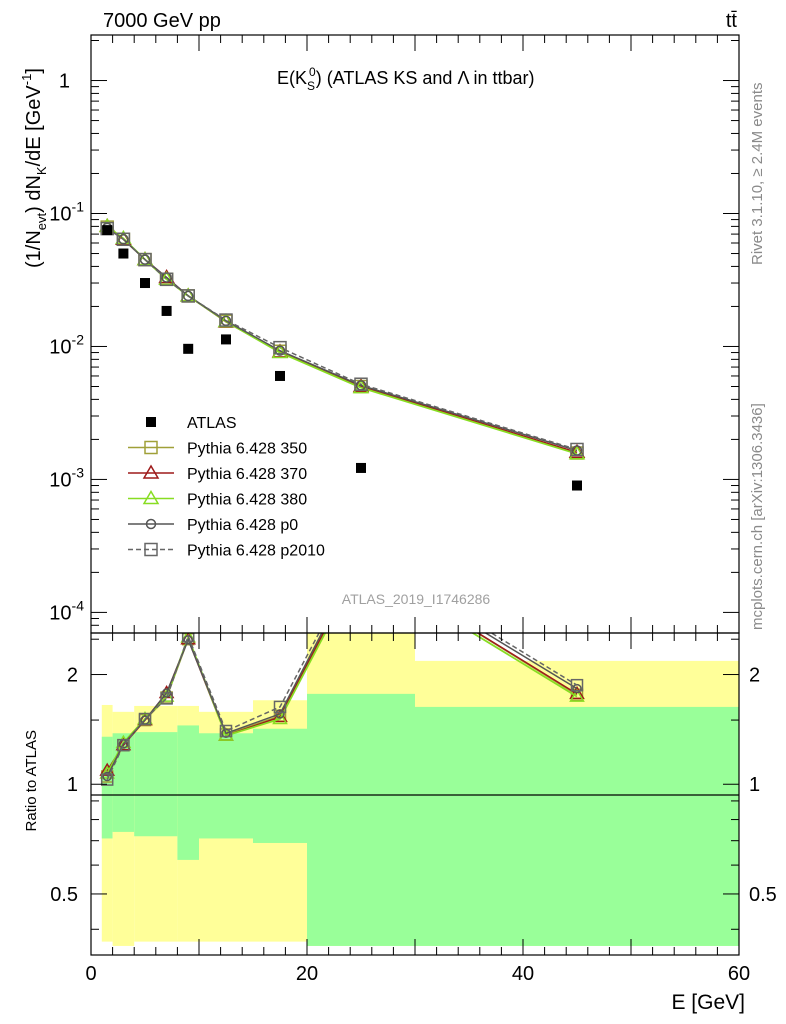 This screenshot has width=786, height=1024. Describe the element at coordinates (523, 974) in the screenshot. I see `x-tick-label: 40` at that location.